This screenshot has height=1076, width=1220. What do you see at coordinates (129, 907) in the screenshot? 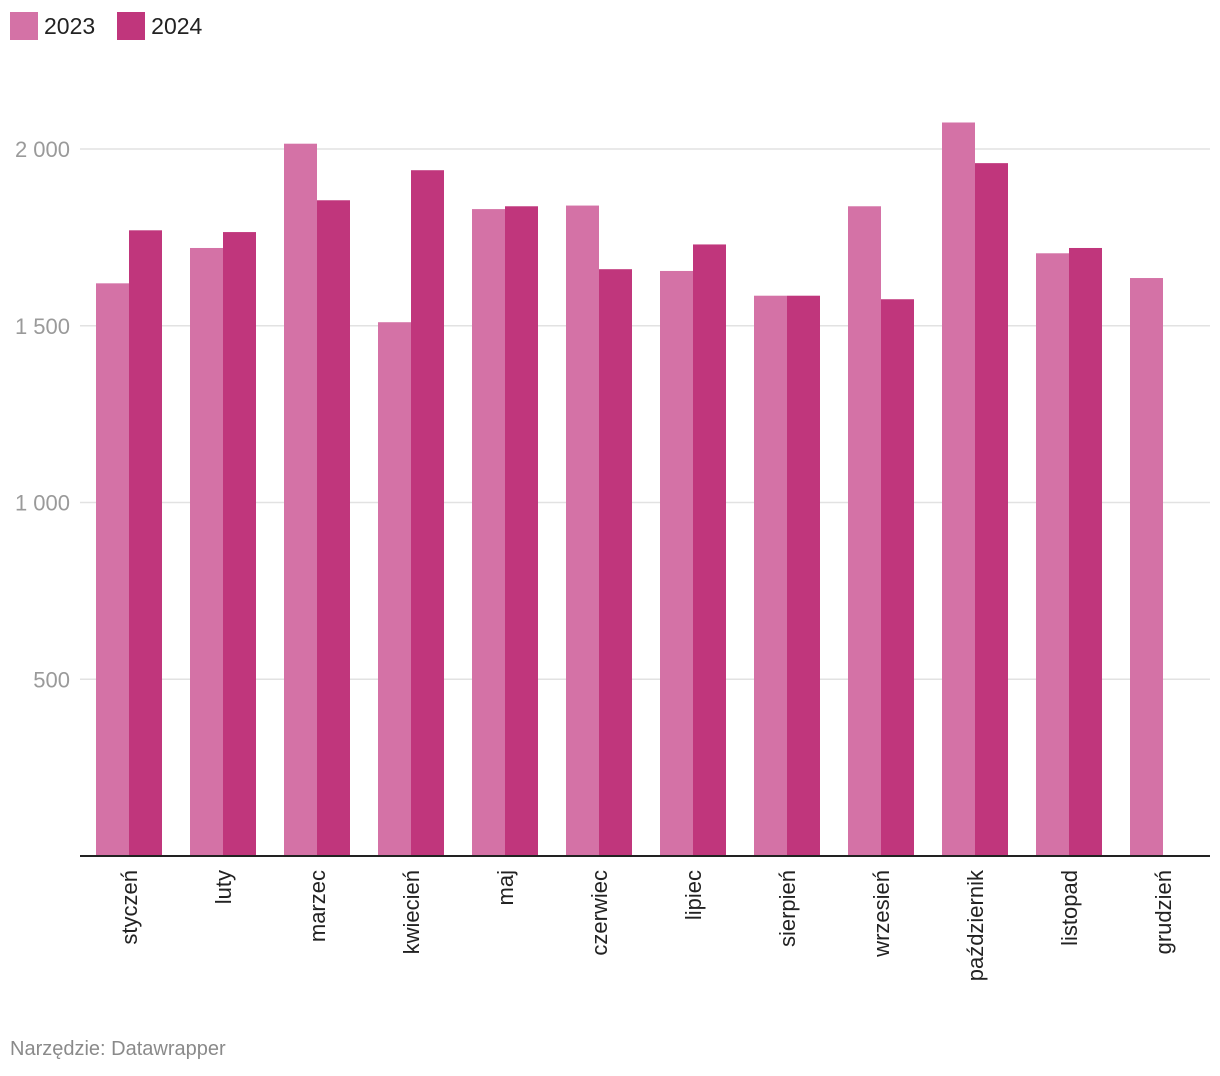
I see `x-category-label: styczeń` at bounding box center [129, 907].